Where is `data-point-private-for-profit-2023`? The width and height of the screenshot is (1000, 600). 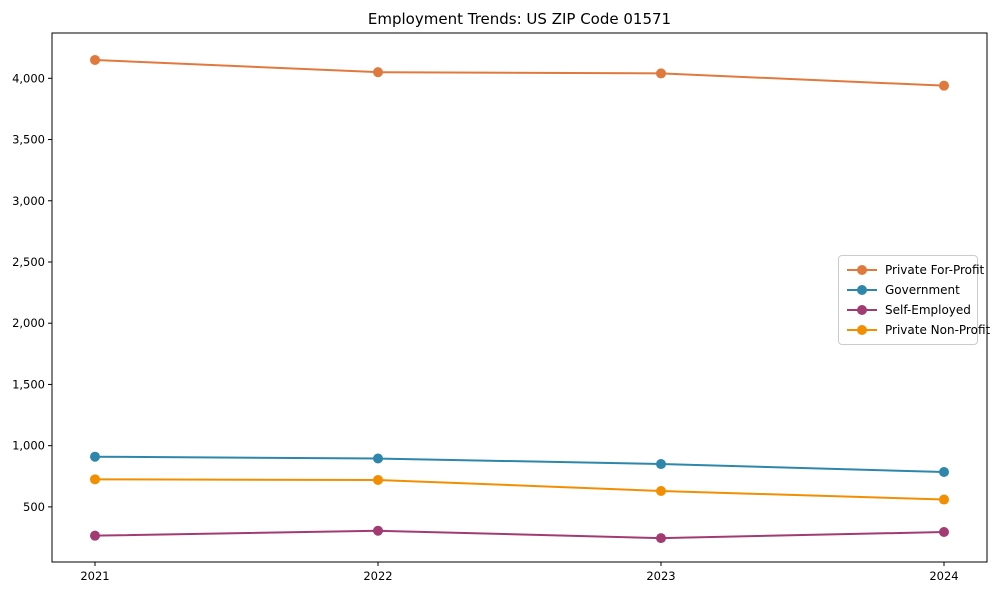
data-point-private-for-profit-2023 is located at coordinates (661, 73).